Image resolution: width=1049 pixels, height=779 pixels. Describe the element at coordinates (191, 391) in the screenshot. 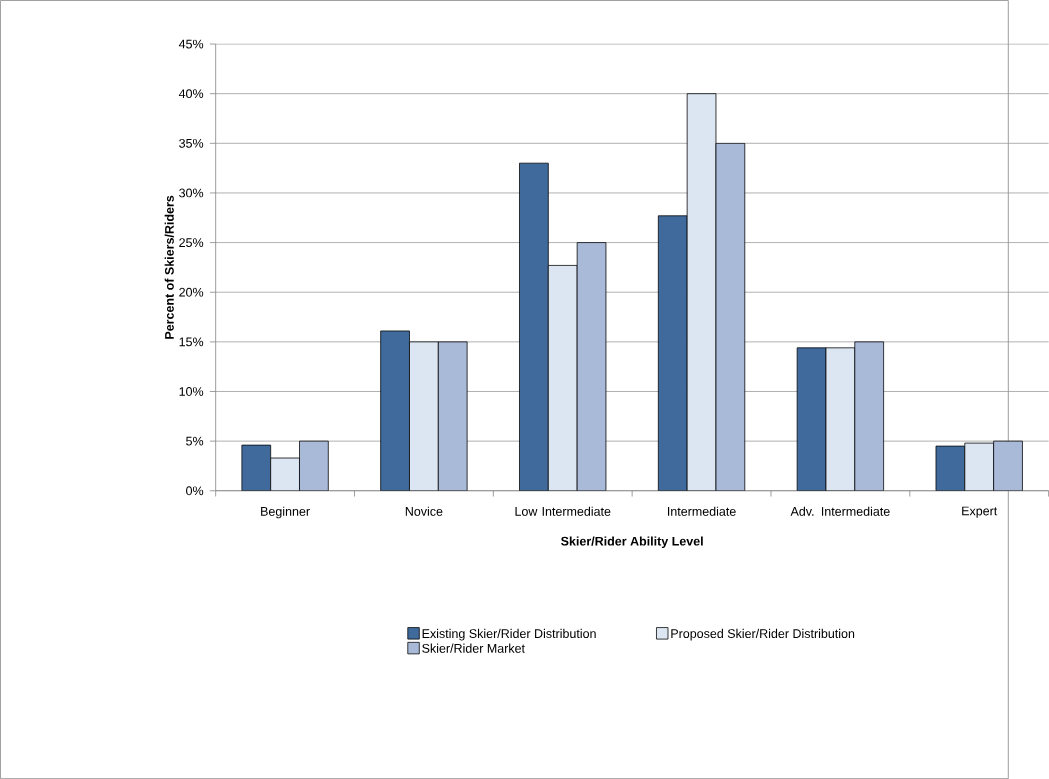

I see `y-tick-label: 10%` at that location.